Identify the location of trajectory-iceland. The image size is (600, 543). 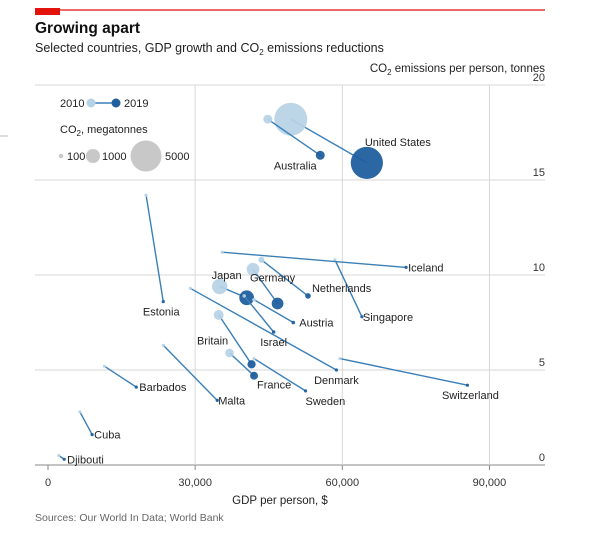
(314, 260).